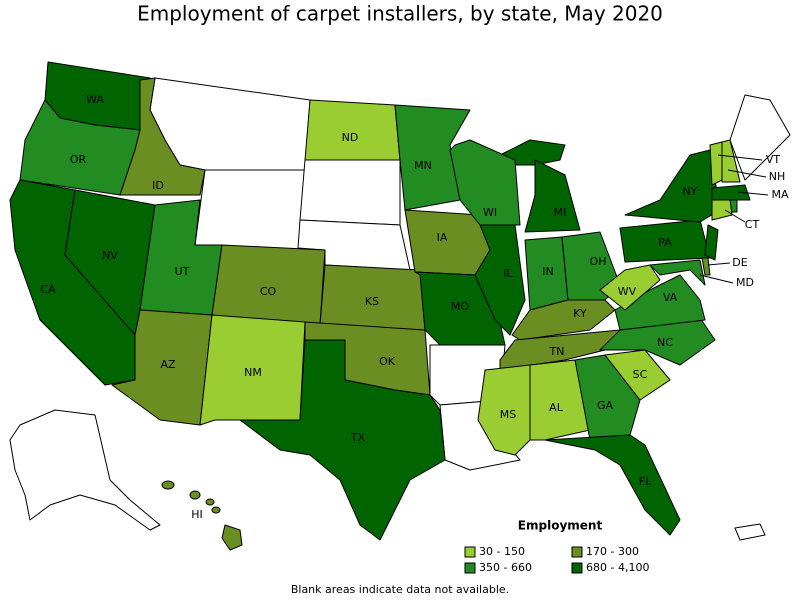 The height and width of the screenshot is (600, 800). What do you see at coordinates (777, 176) in the screenshot?
I see `state-label: NH` at bounding box center [777, 176].